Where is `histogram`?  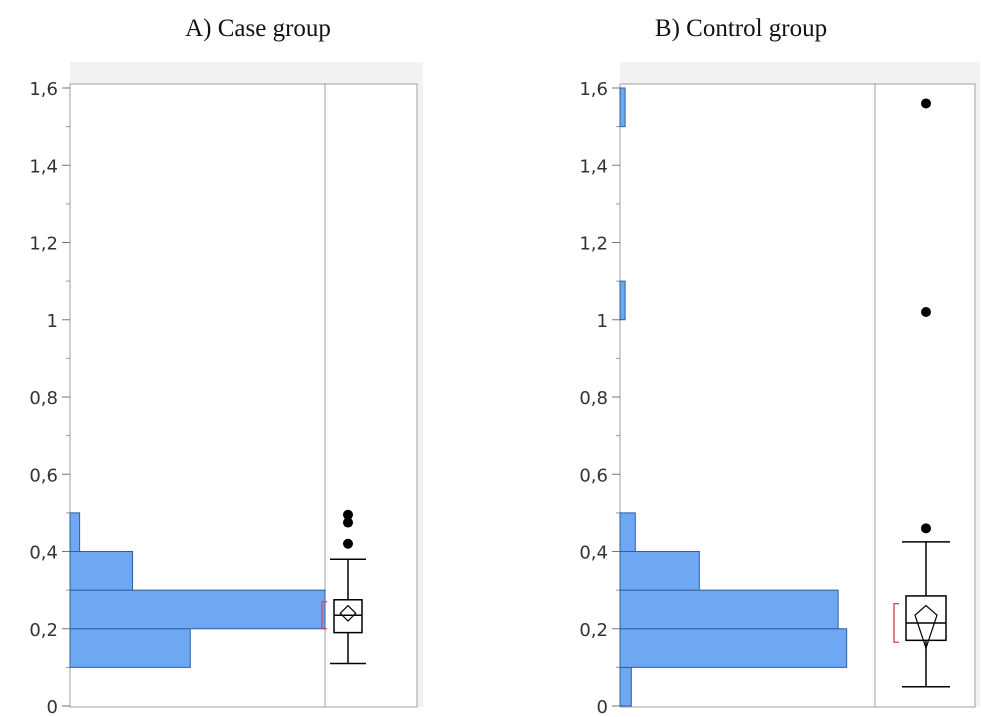
histogram is located at coordinates (197, 590).